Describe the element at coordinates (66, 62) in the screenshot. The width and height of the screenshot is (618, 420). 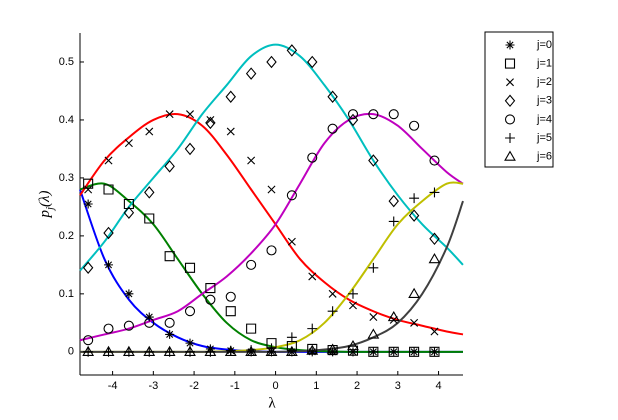
I see `y-tick-label: 0.5` at that location.